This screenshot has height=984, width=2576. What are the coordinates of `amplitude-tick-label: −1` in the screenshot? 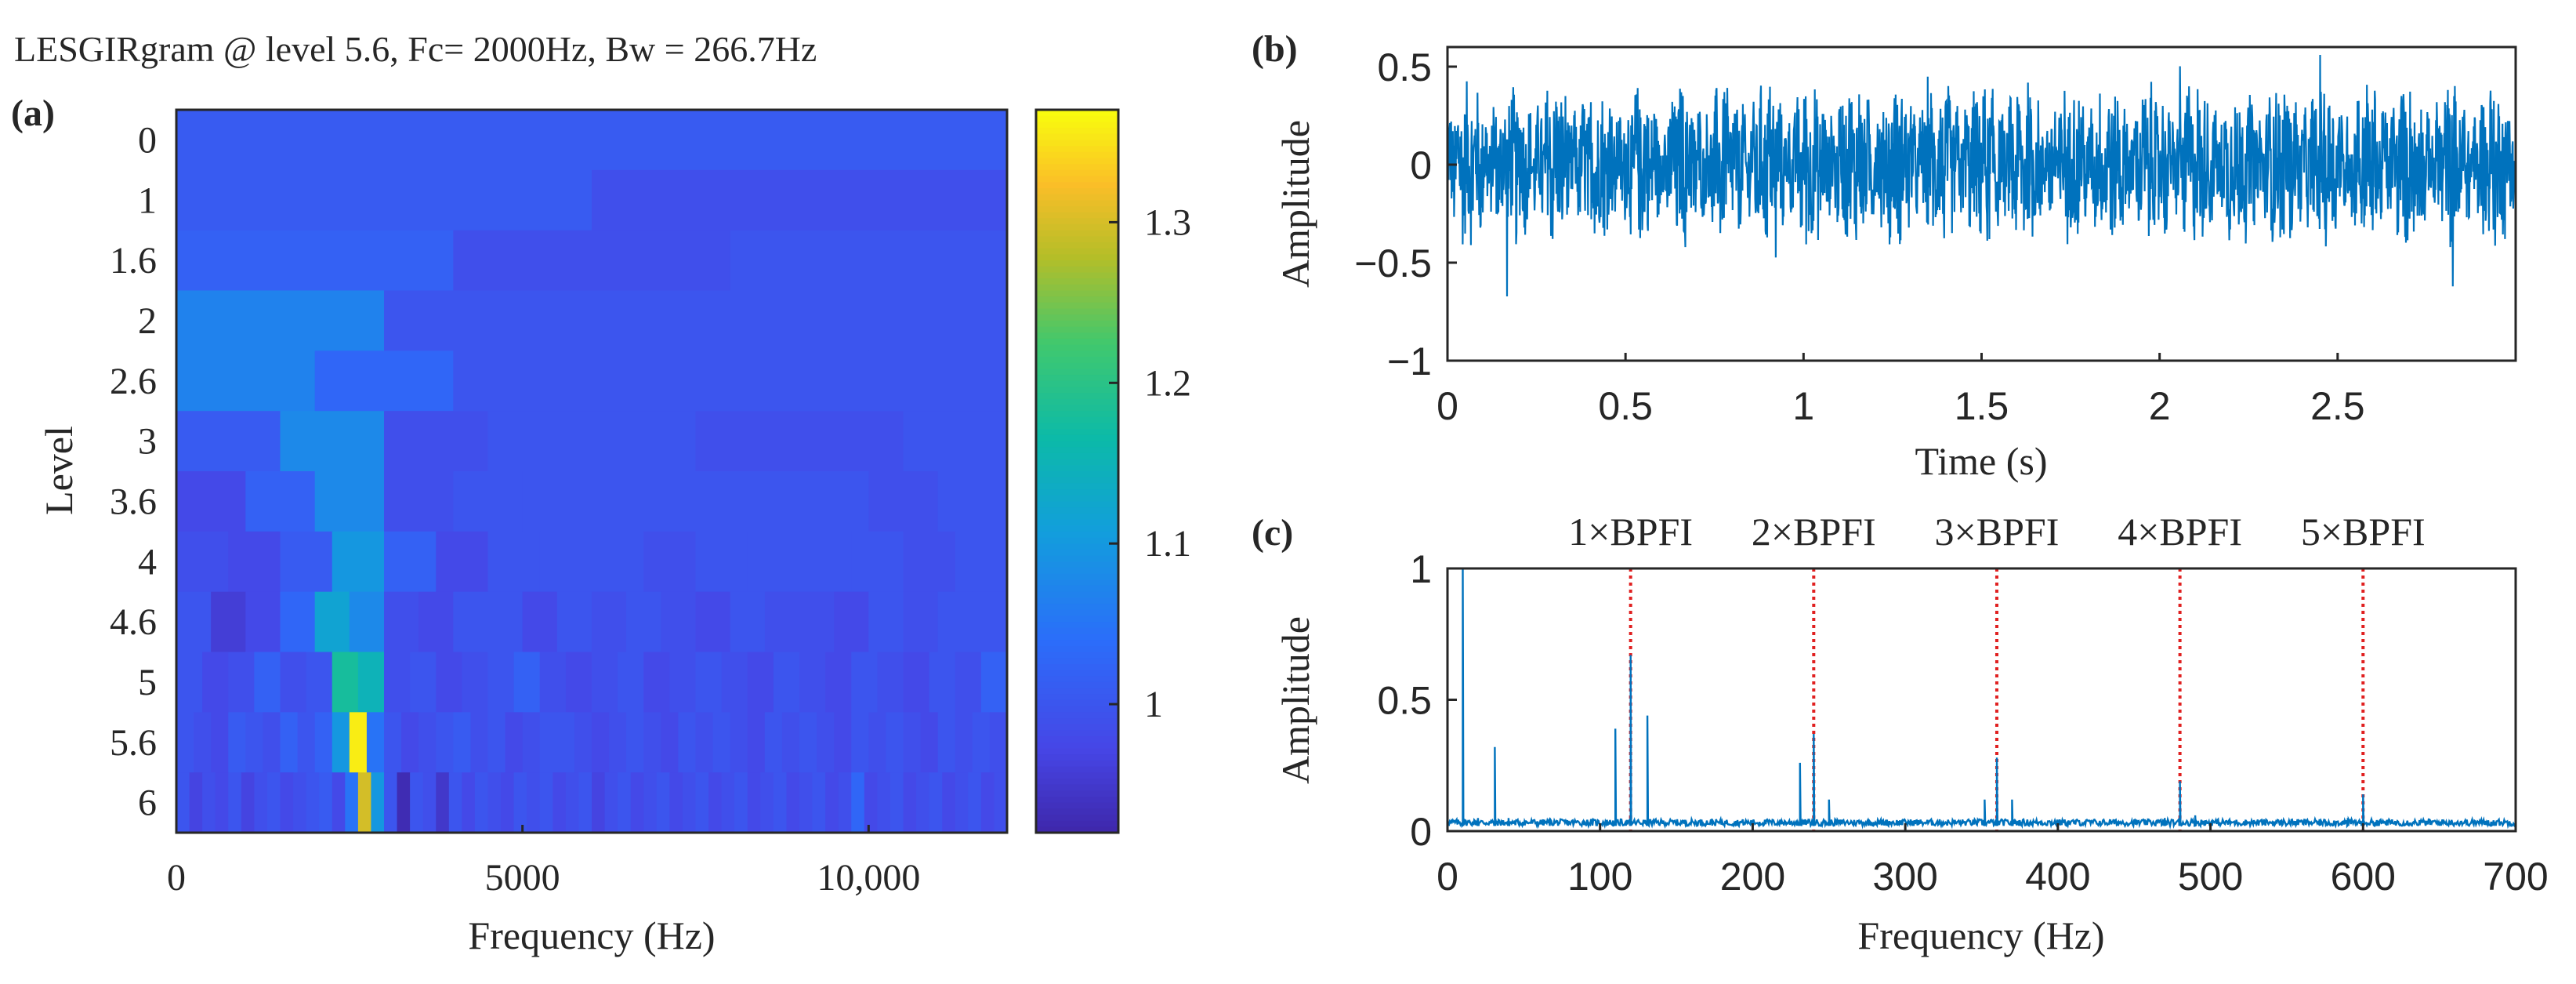 It's located at (1409, 361).